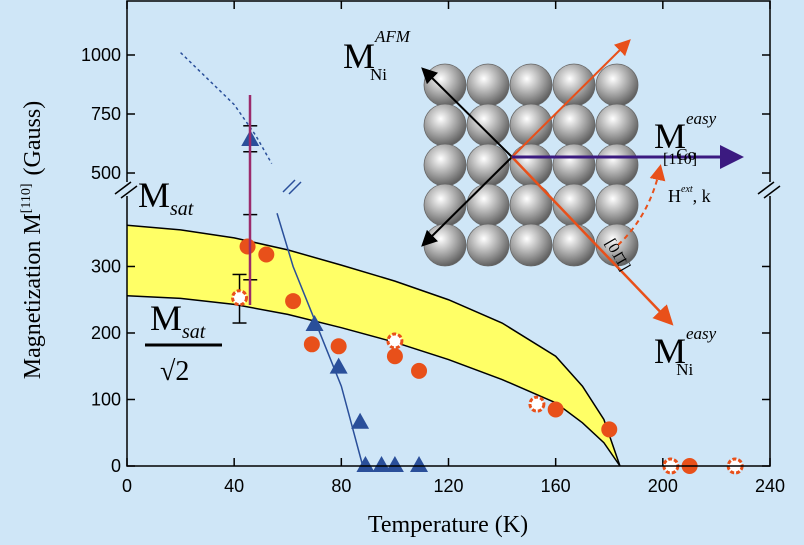 The width and height of the screenshot is (804, 545). I want to click on inset-diagram, so click(531, 165).